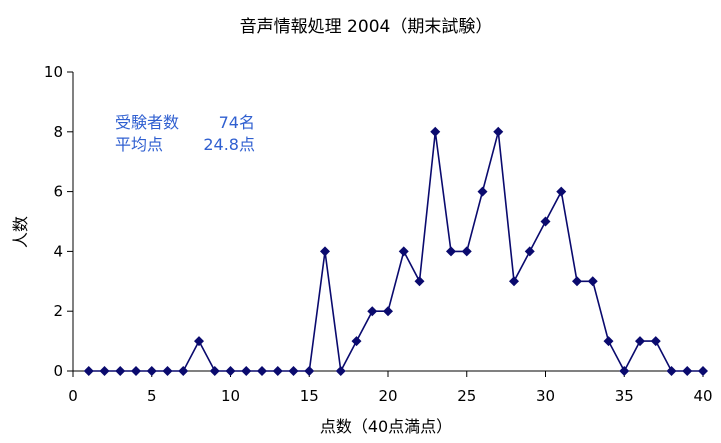 The height and width of the screenshot is (443, 721). I want to click on x-tick-label: 0, so click(73, 396).